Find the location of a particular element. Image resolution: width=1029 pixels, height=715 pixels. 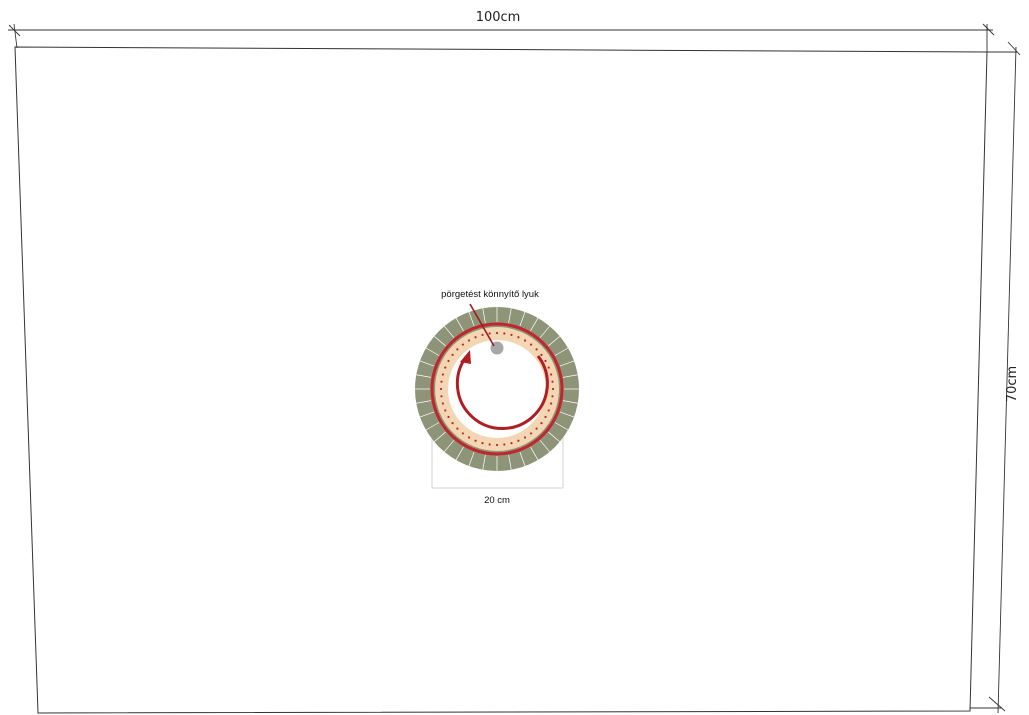

disc-red-rim is located at coordinates (497, 389).